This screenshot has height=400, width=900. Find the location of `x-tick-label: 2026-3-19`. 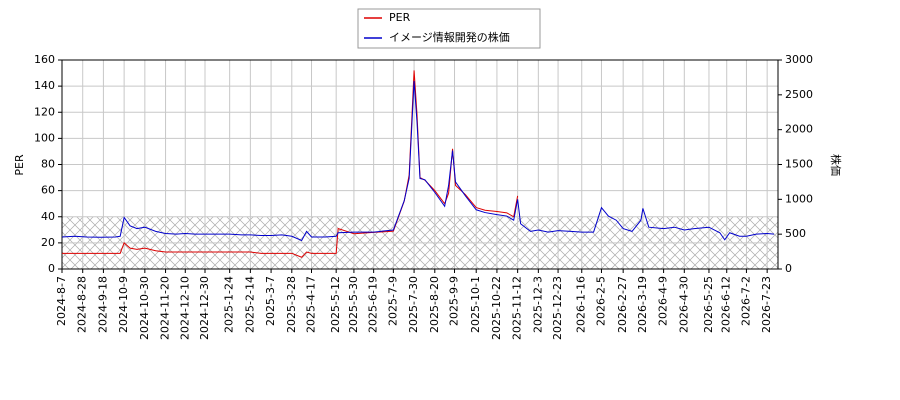

x-tick-label: 2026-3-19 is located at coordinates (642, 304).